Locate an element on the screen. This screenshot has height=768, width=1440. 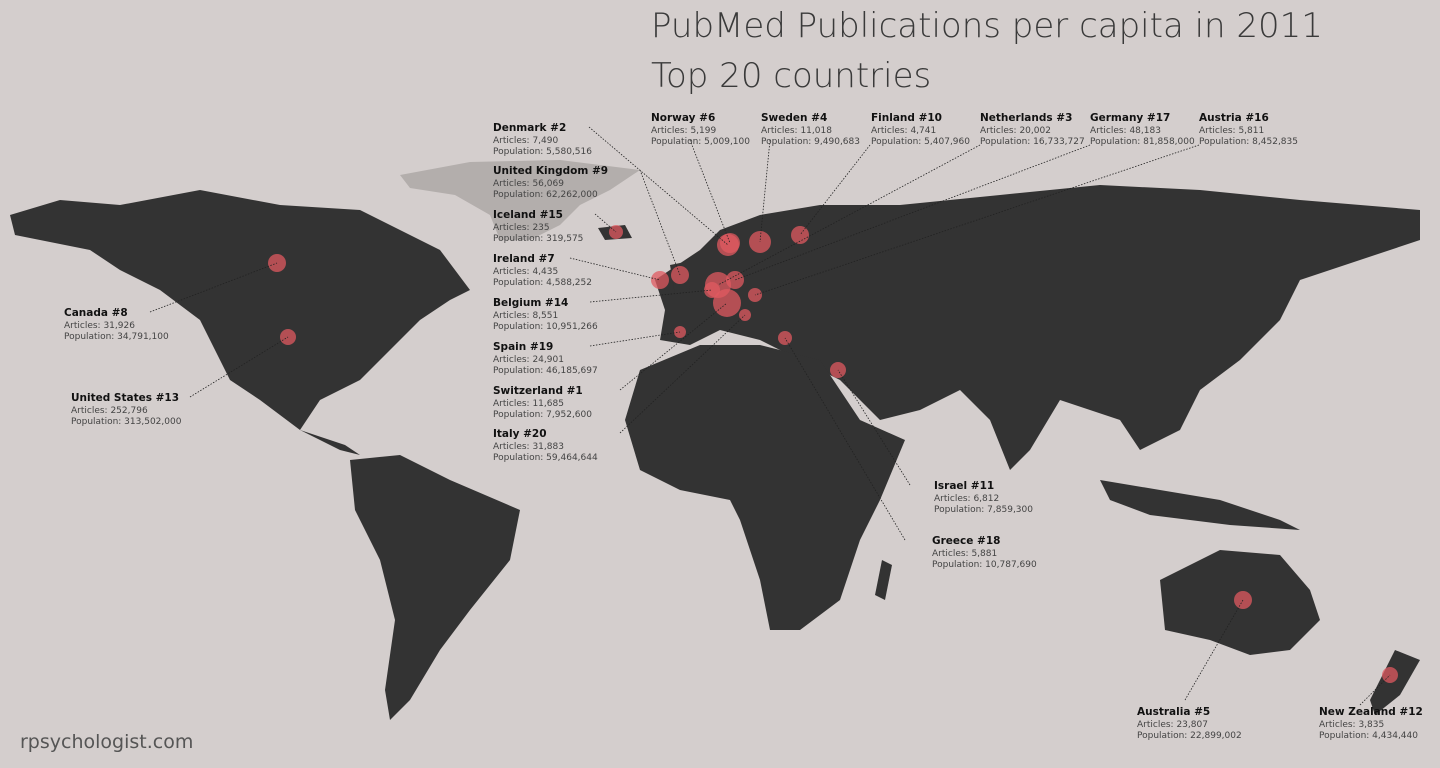
country-population: Population: 9,490,683 is located at coordinates (810, 142).